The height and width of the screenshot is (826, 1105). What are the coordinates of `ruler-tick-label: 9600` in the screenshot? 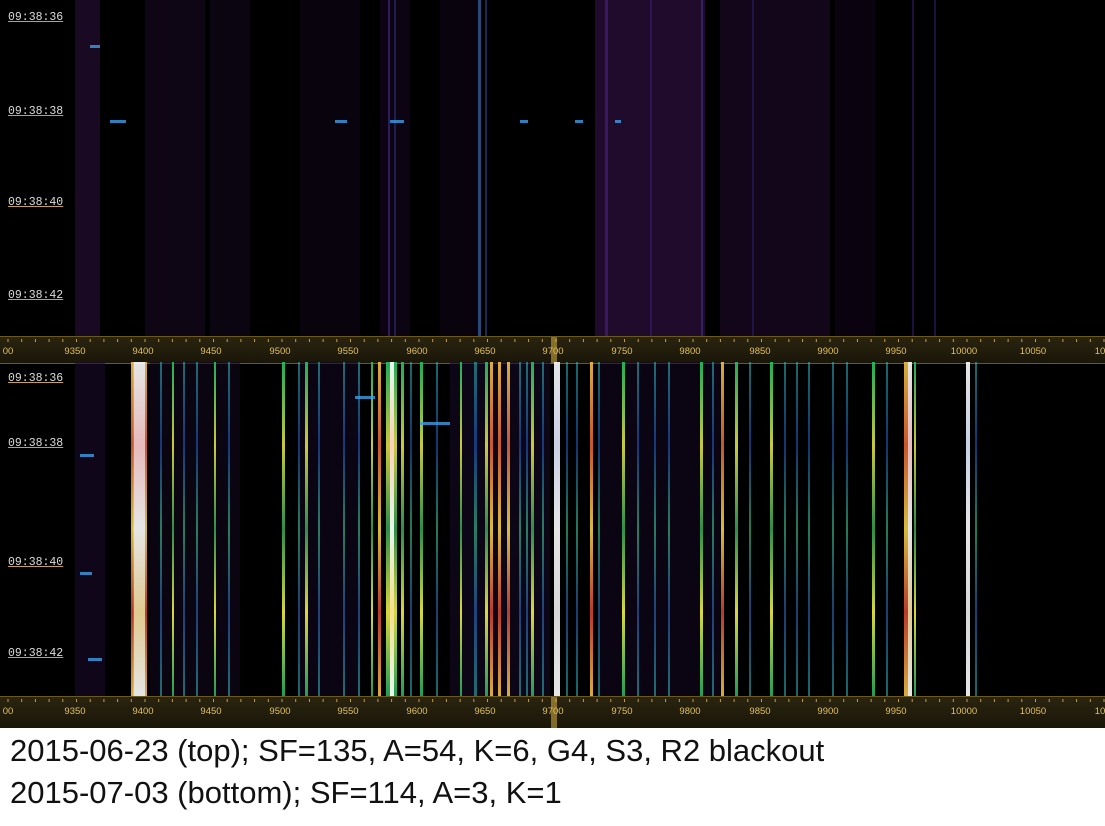 It's located at (417, 711).